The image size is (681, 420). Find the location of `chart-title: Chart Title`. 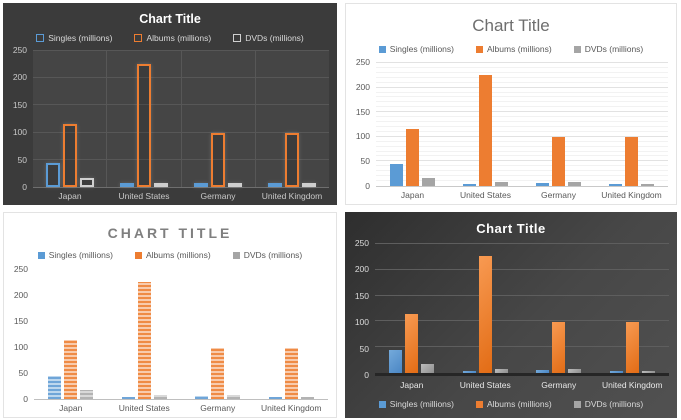

chart-title: Chart Title is located at coordinates (170, 19).